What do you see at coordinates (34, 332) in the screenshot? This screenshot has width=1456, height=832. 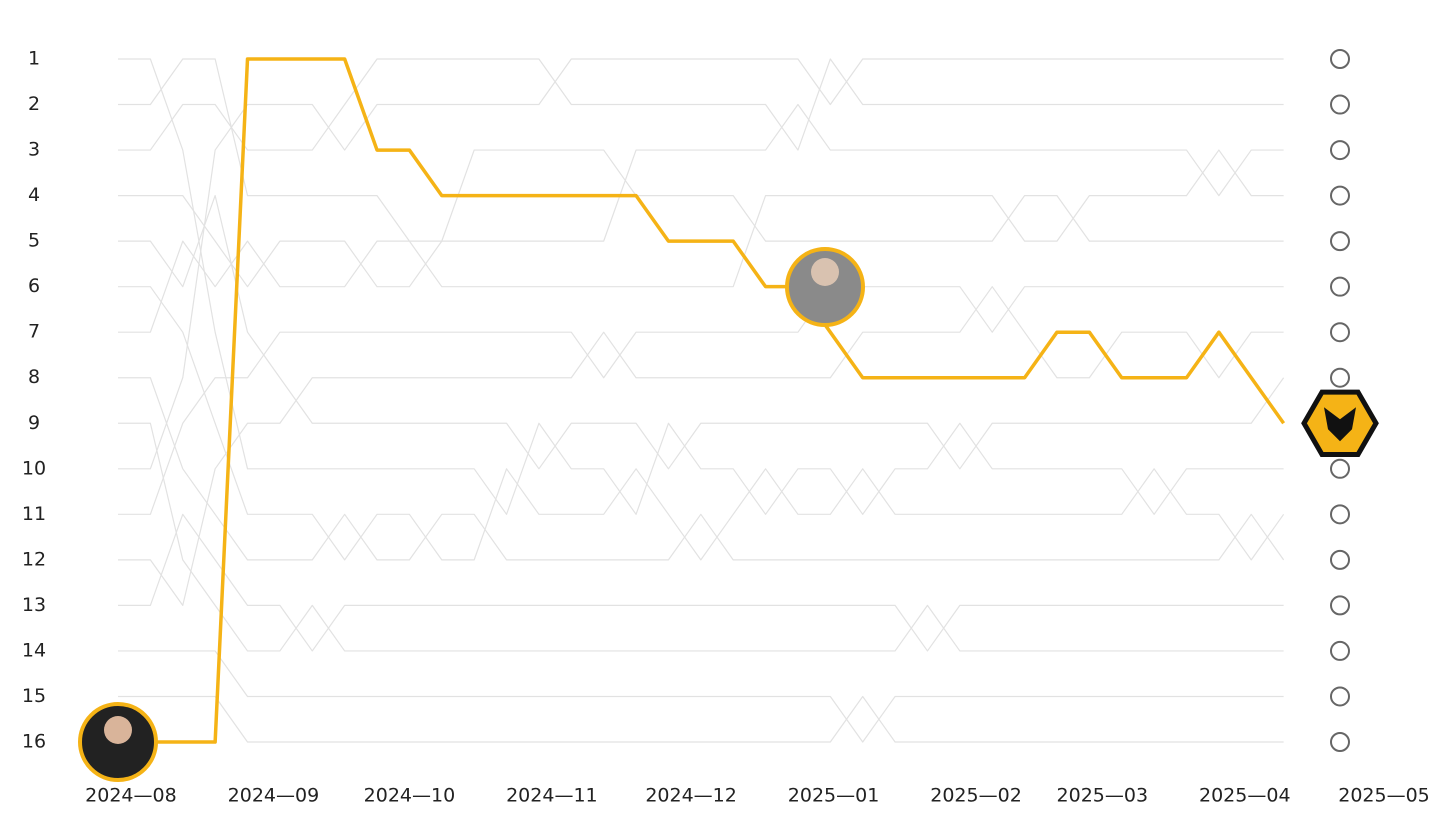 I see `y-tick-label: 7` at bounding box center [34, 332].